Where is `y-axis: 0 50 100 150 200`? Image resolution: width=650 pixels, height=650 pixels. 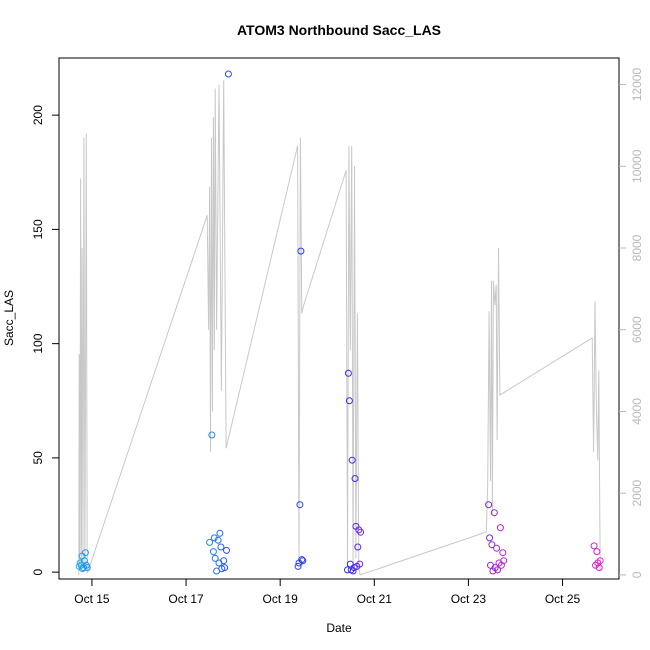 y-axis: 0 50 100 150 200 is located at coordinates (45, 340).